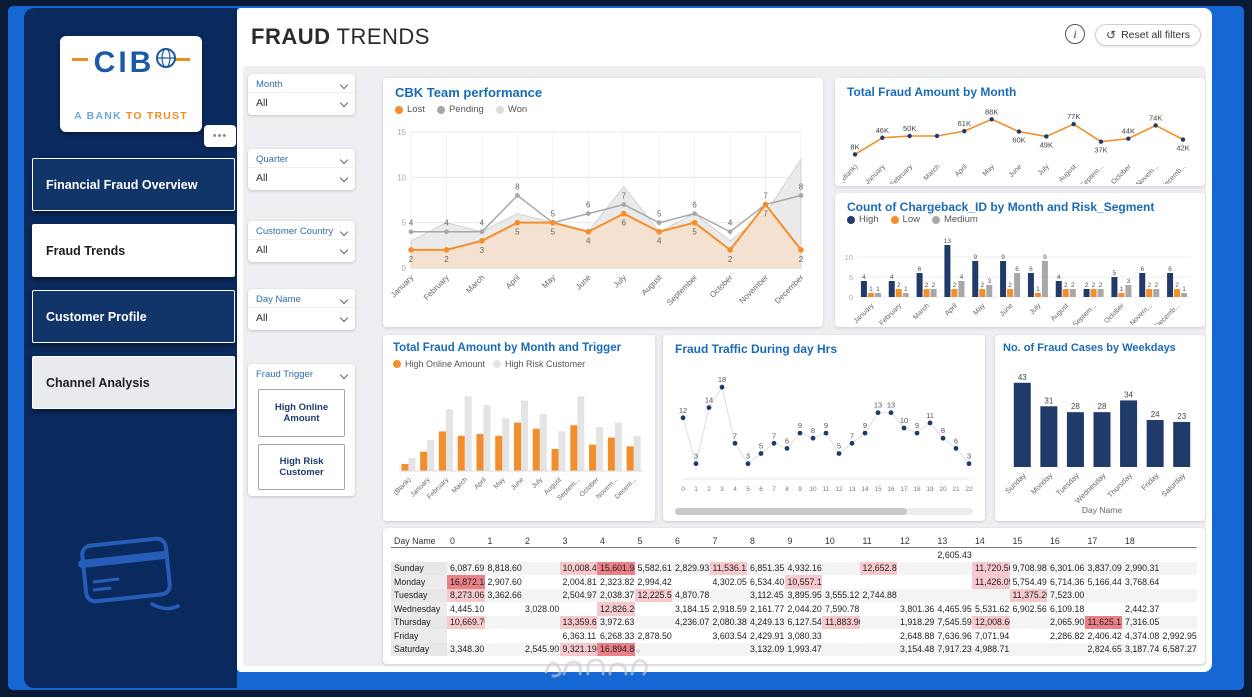 This screenshot has width=1252, height=697. What do you see at coordinates (616, 609) in the screenshot?
I see `table-cell: 12,826.26` at bounding box center [616, 609].